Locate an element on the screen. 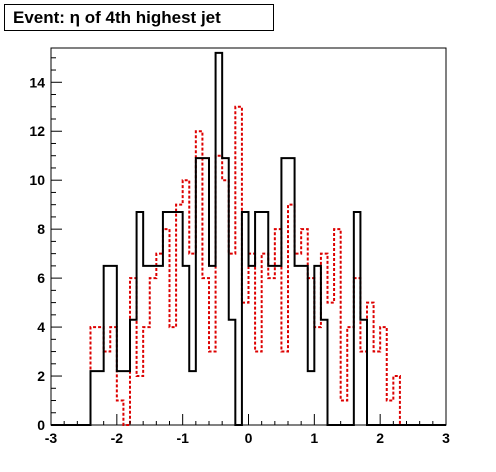  y-tick-label: 4 is located at coordinates (41, 327).